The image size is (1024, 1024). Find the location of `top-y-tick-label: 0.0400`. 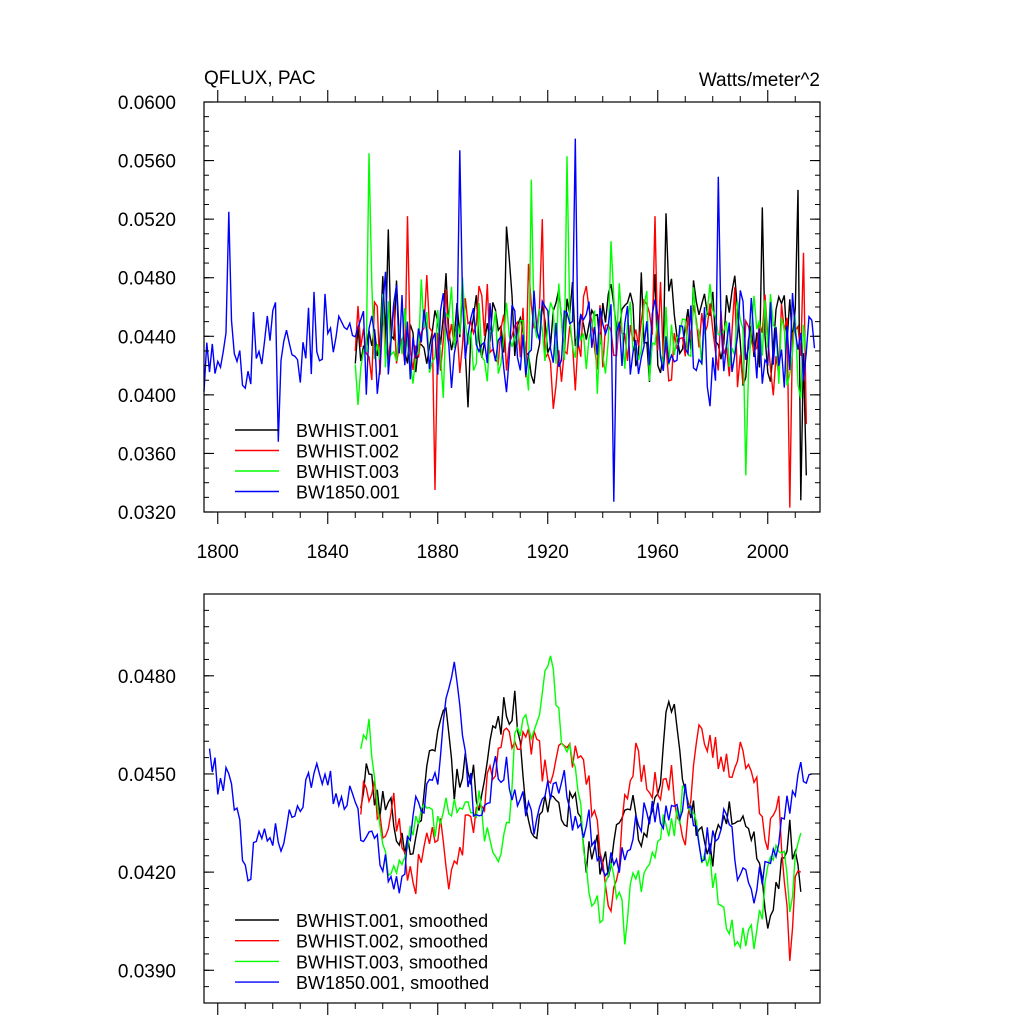

top-y-tick-label: 0.0400 is located at coordinates (147, 396).